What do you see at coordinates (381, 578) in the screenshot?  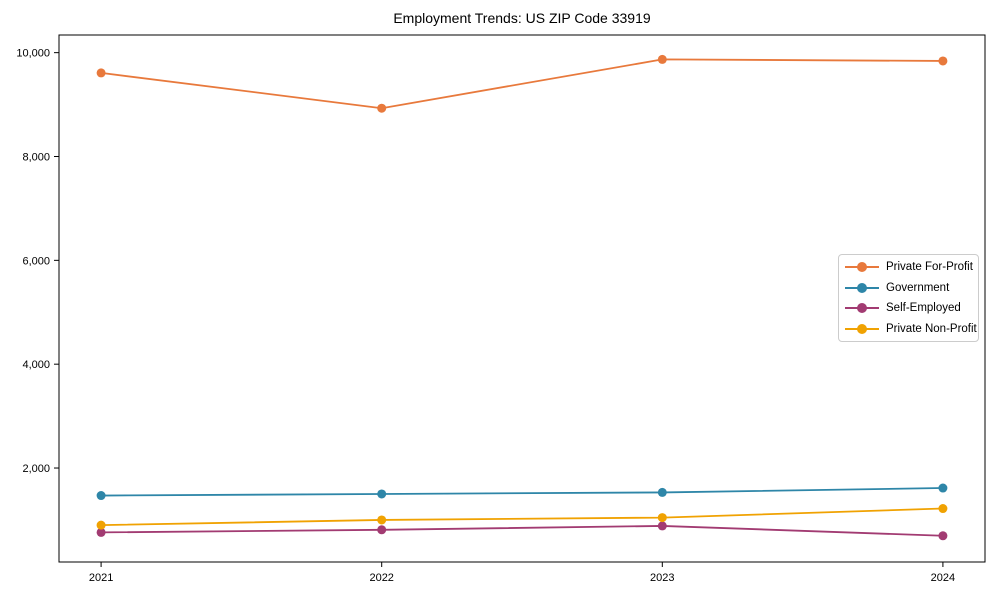 I see `x-tick-label: 2022` at bounding box center [381, 578].